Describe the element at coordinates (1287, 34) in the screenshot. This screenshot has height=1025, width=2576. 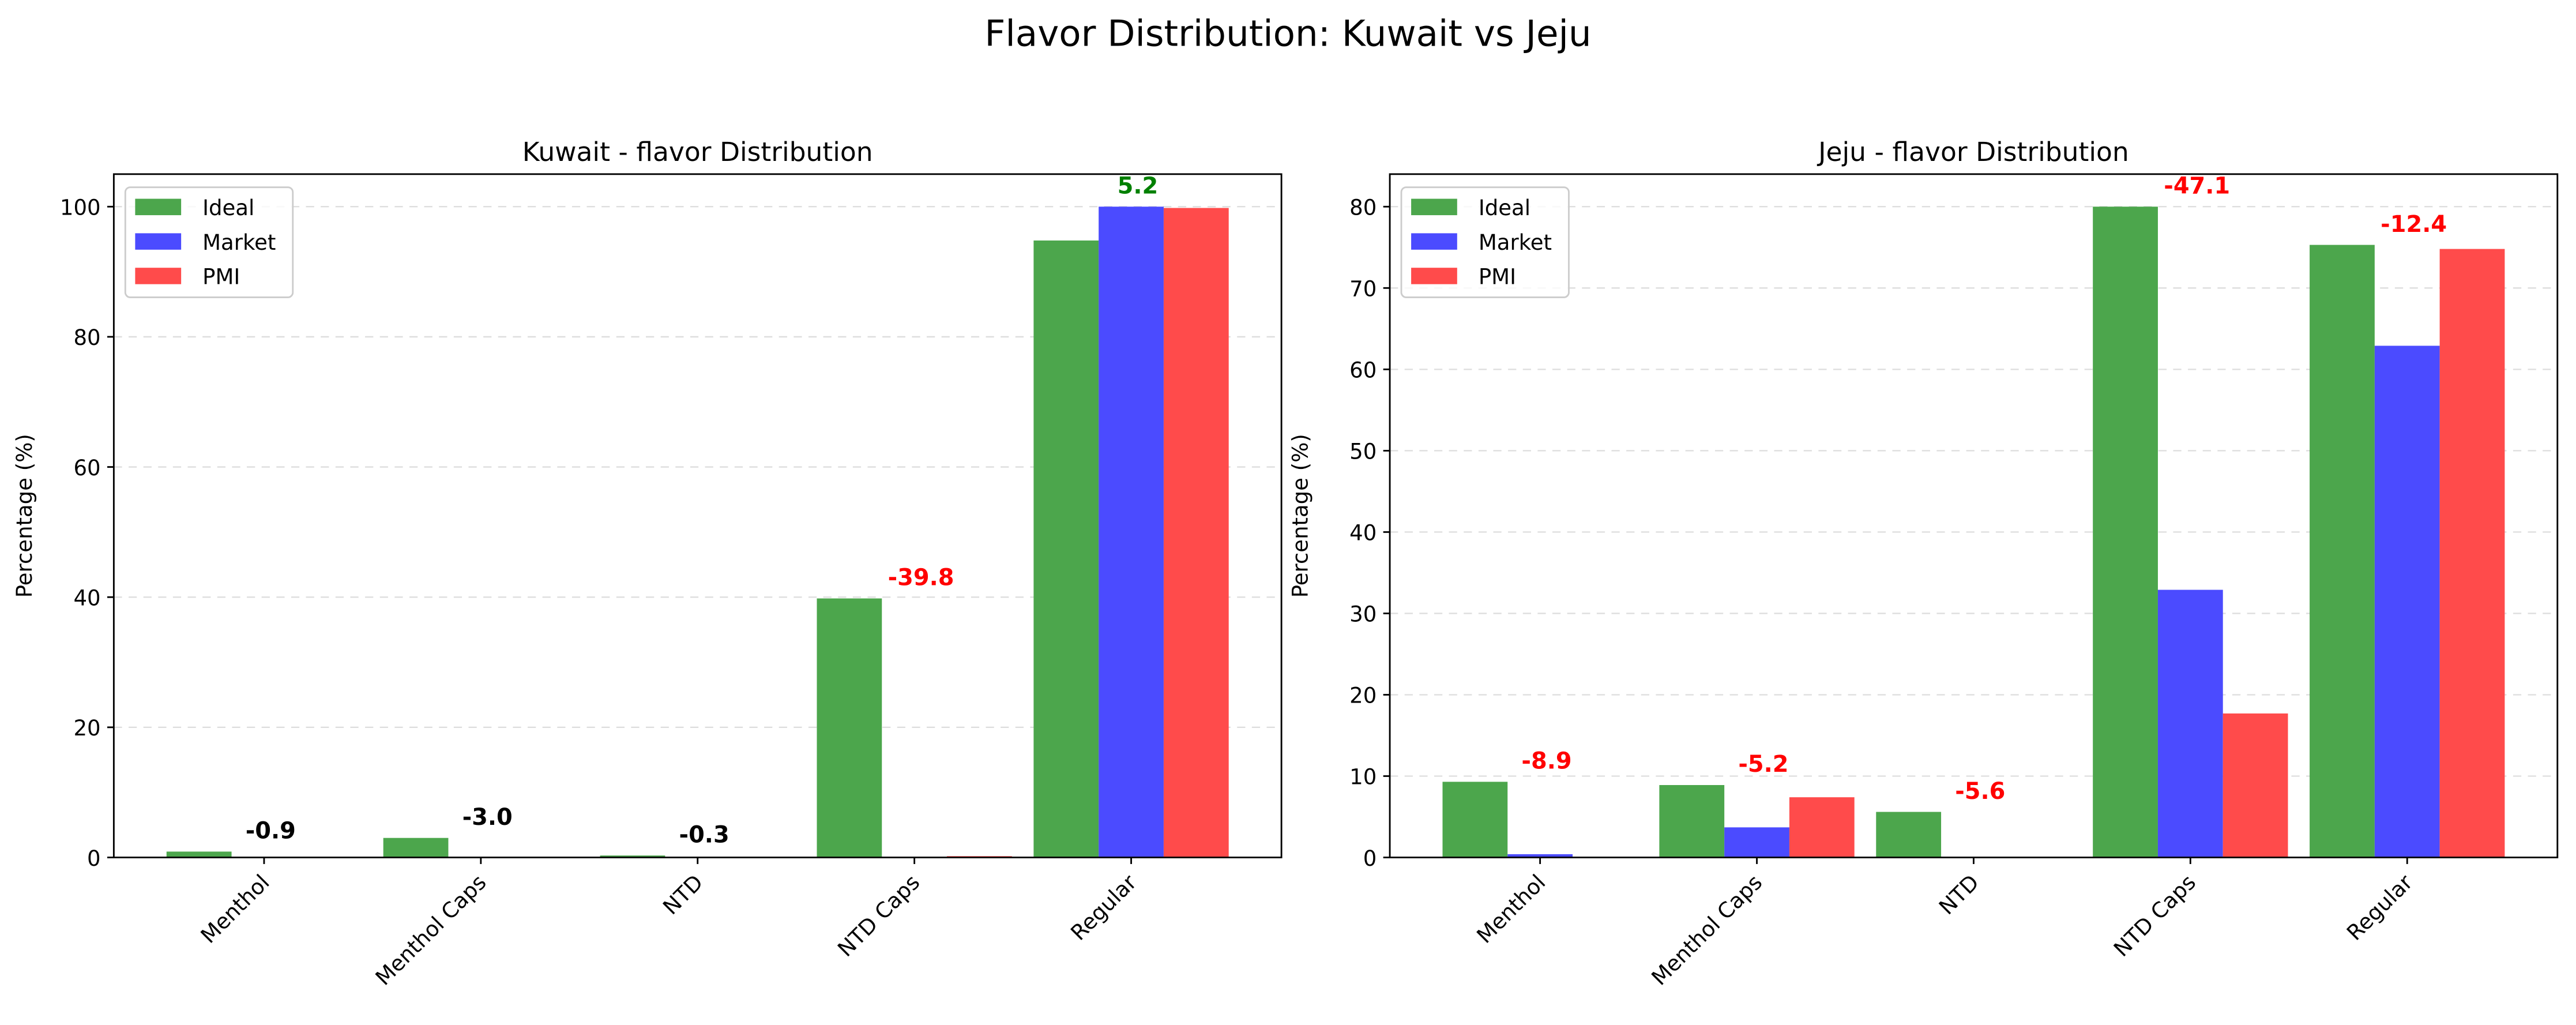
I see `figure-title: Flavor Distribution: Kuwait vs Jeju` at that location.